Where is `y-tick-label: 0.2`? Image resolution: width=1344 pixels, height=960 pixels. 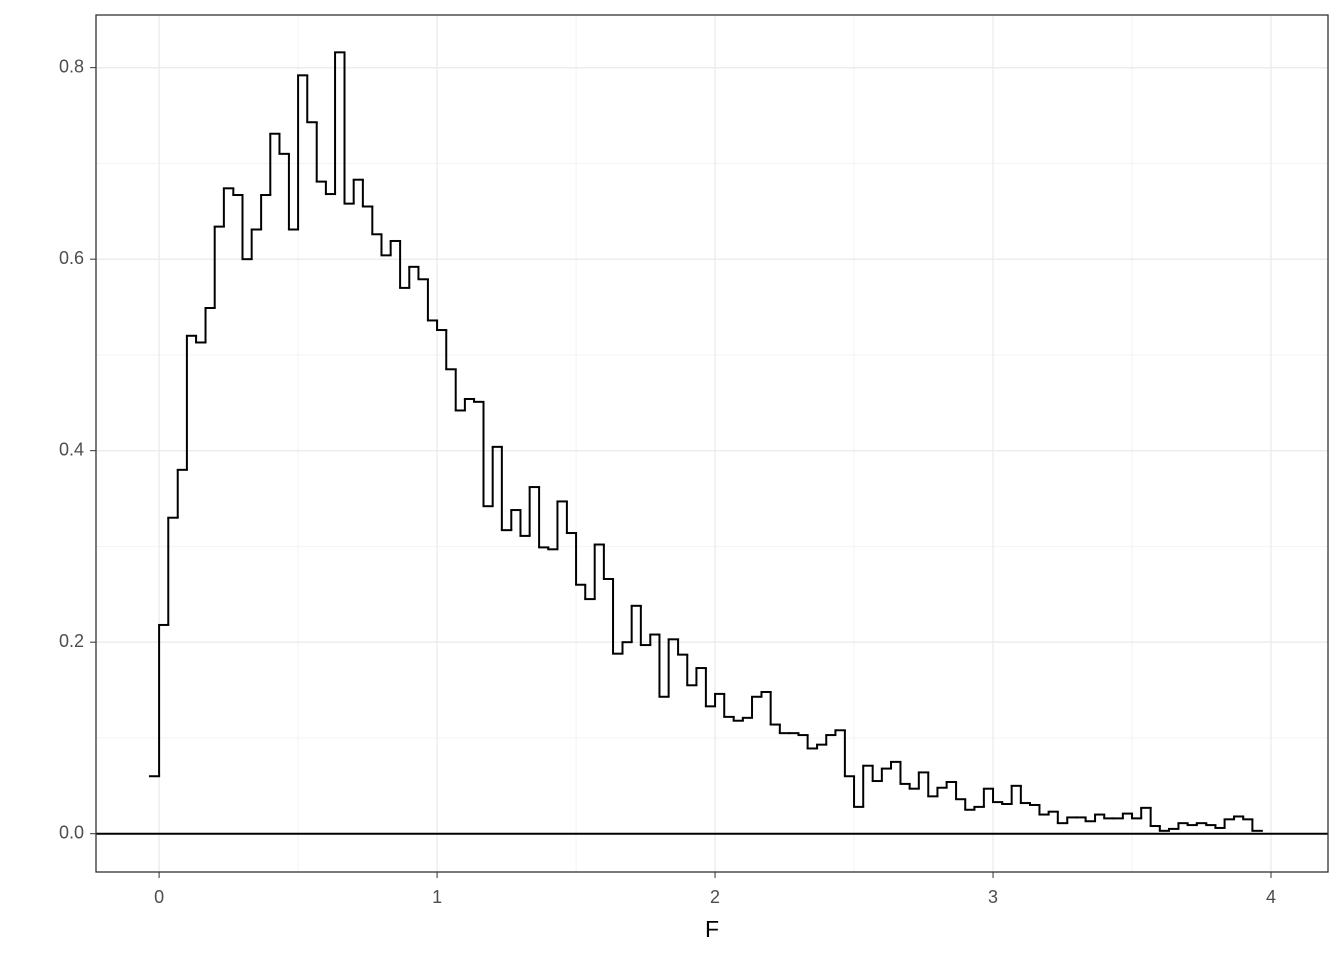
y-tick-label: 0.2 is located at coordinates (71, 641).